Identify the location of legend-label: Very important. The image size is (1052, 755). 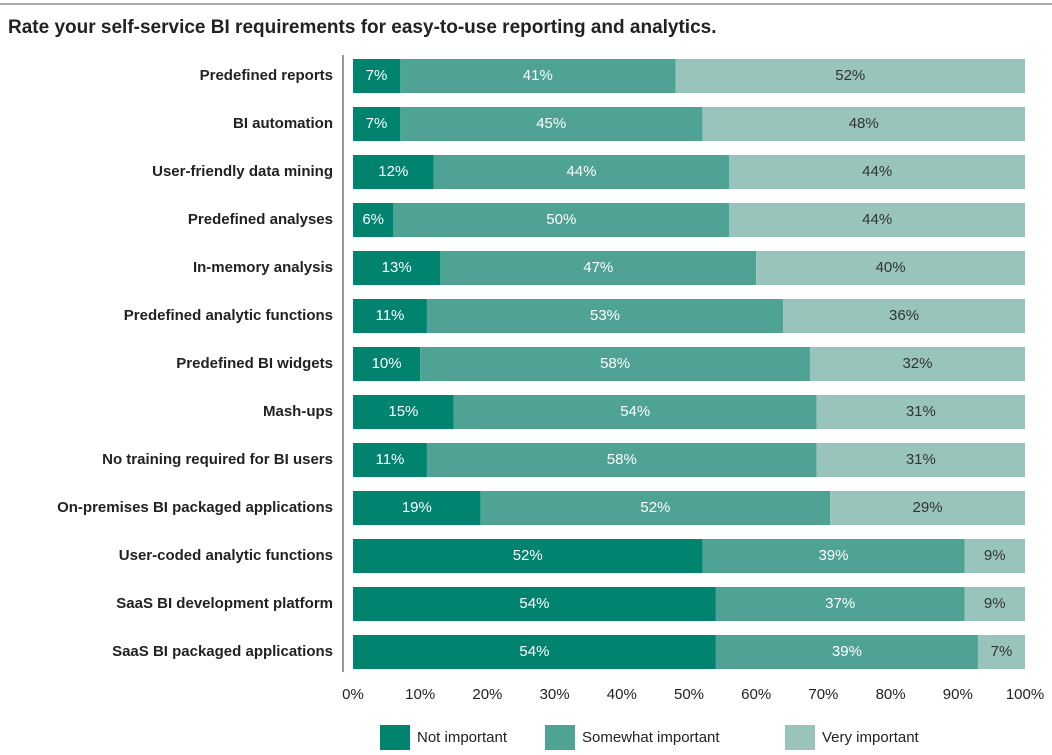
(871, 737).